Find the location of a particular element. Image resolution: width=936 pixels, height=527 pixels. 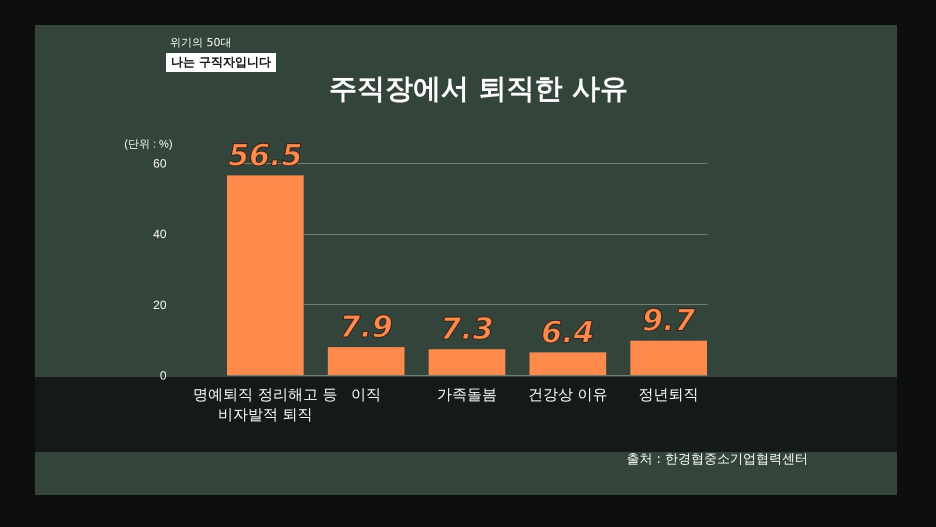

y-tick-label: 0 is located at coordinates (163, 375).